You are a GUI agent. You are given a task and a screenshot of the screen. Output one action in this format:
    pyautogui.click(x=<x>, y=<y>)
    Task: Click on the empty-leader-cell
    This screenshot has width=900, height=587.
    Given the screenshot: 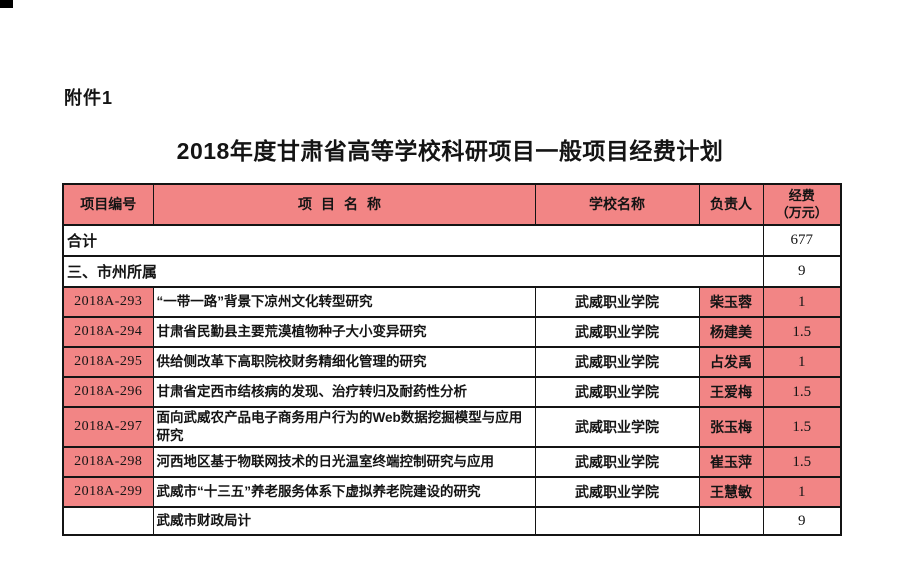 What is the action you would take?
    pyautogui.click(x=731, y=521)
    